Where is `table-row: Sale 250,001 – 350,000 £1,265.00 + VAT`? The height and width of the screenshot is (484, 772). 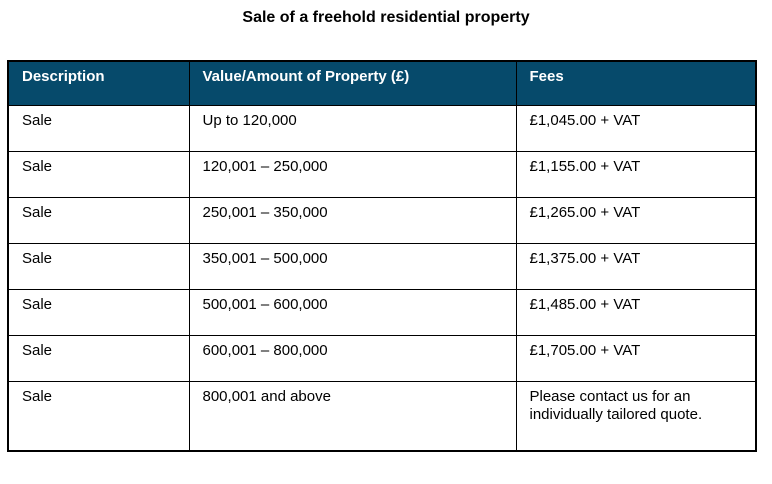 table-row: Sale 250,001 – 350,000 £1,265.00 + VAT is located at coordinates (382, 220).